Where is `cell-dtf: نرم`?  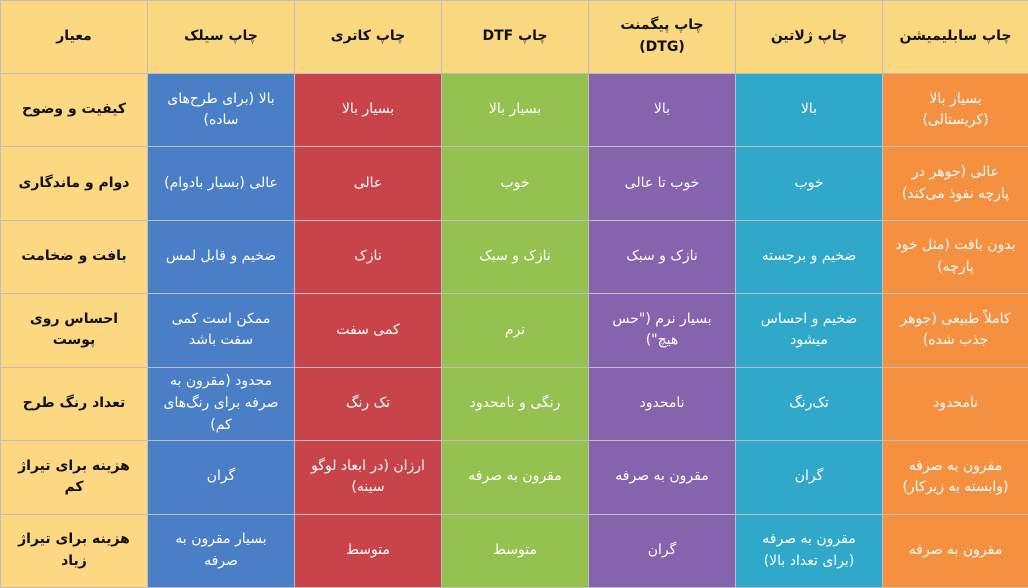 cell-dtf: نرم is located at coordinates (515, 330).